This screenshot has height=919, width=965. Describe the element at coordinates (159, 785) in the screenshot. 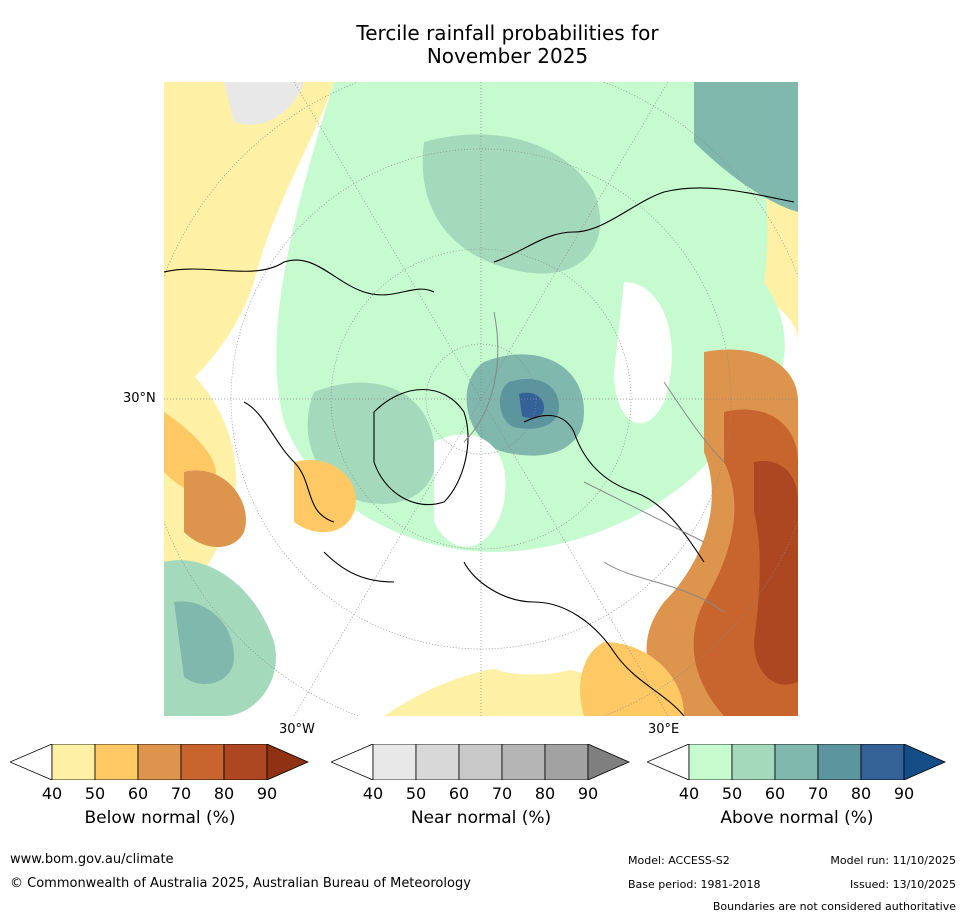

I see `colorbar-below-normal: 40 50 60 70 80 90 Below normal (%)` at that location.